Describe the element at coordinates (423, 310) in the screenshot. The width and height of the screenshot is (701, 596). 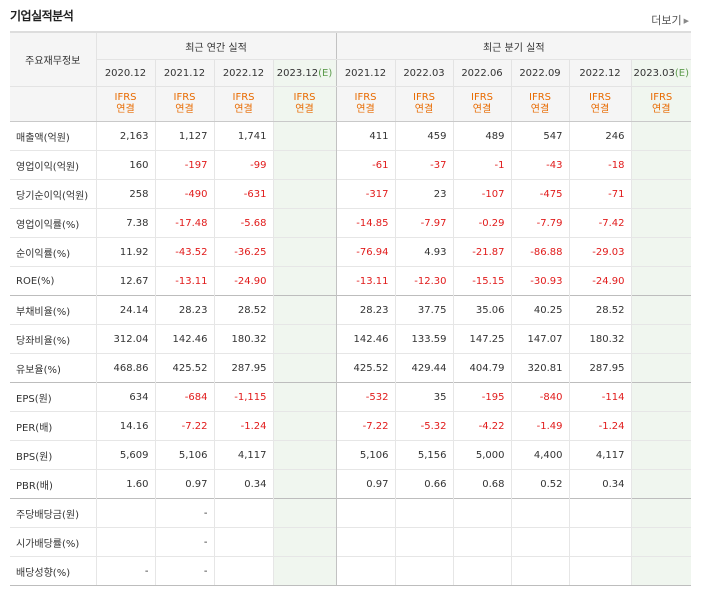
I see `data-cell: 37.75` at that location.